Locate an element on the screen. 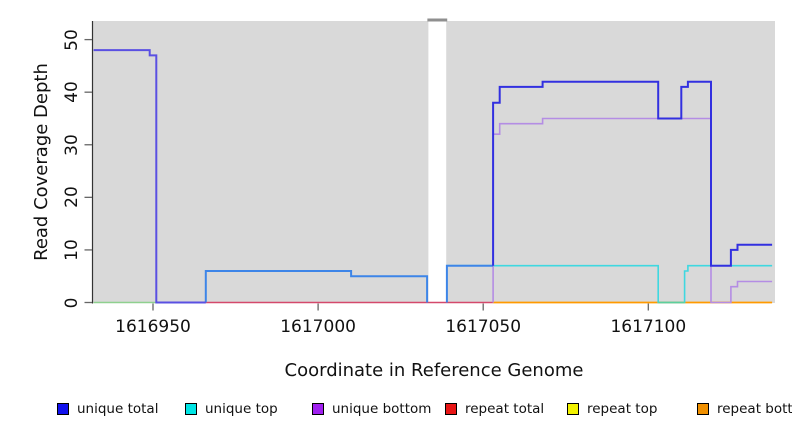  legend-label-unique-total: unique total is located at coordinates (118, 409).